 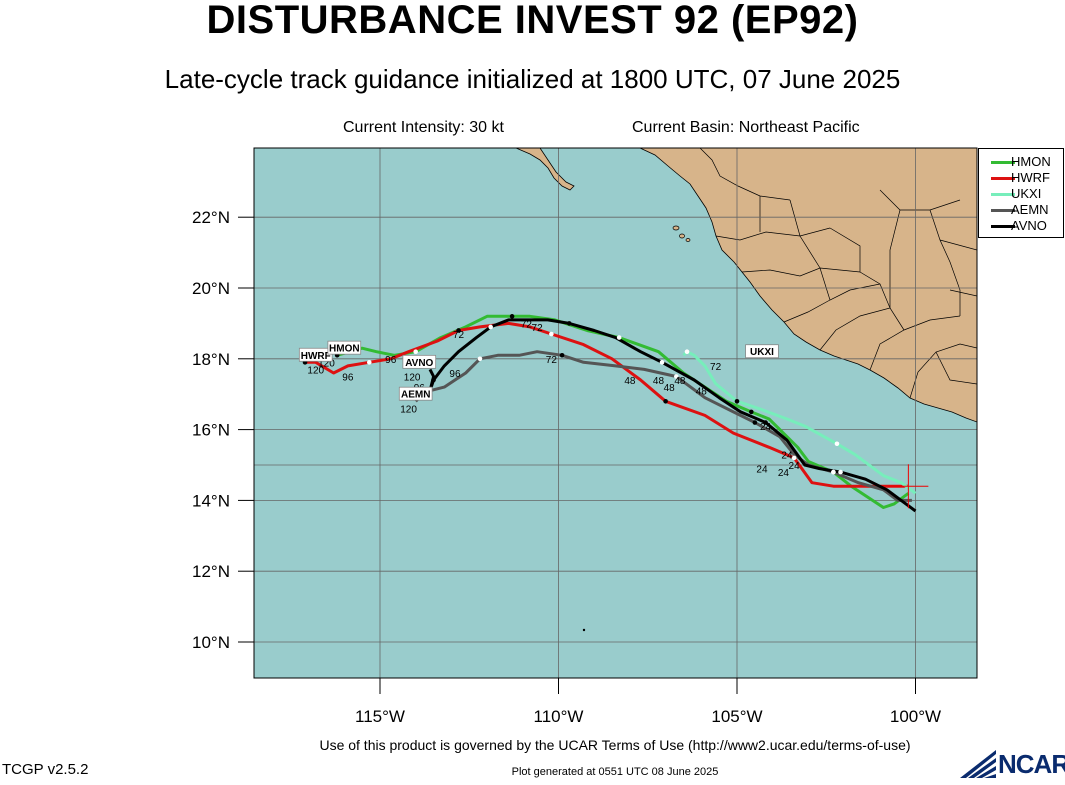 I want to click on model-legend: HMON HWRF UKXI AEMN AVNO, so click(x=1021, y=193).